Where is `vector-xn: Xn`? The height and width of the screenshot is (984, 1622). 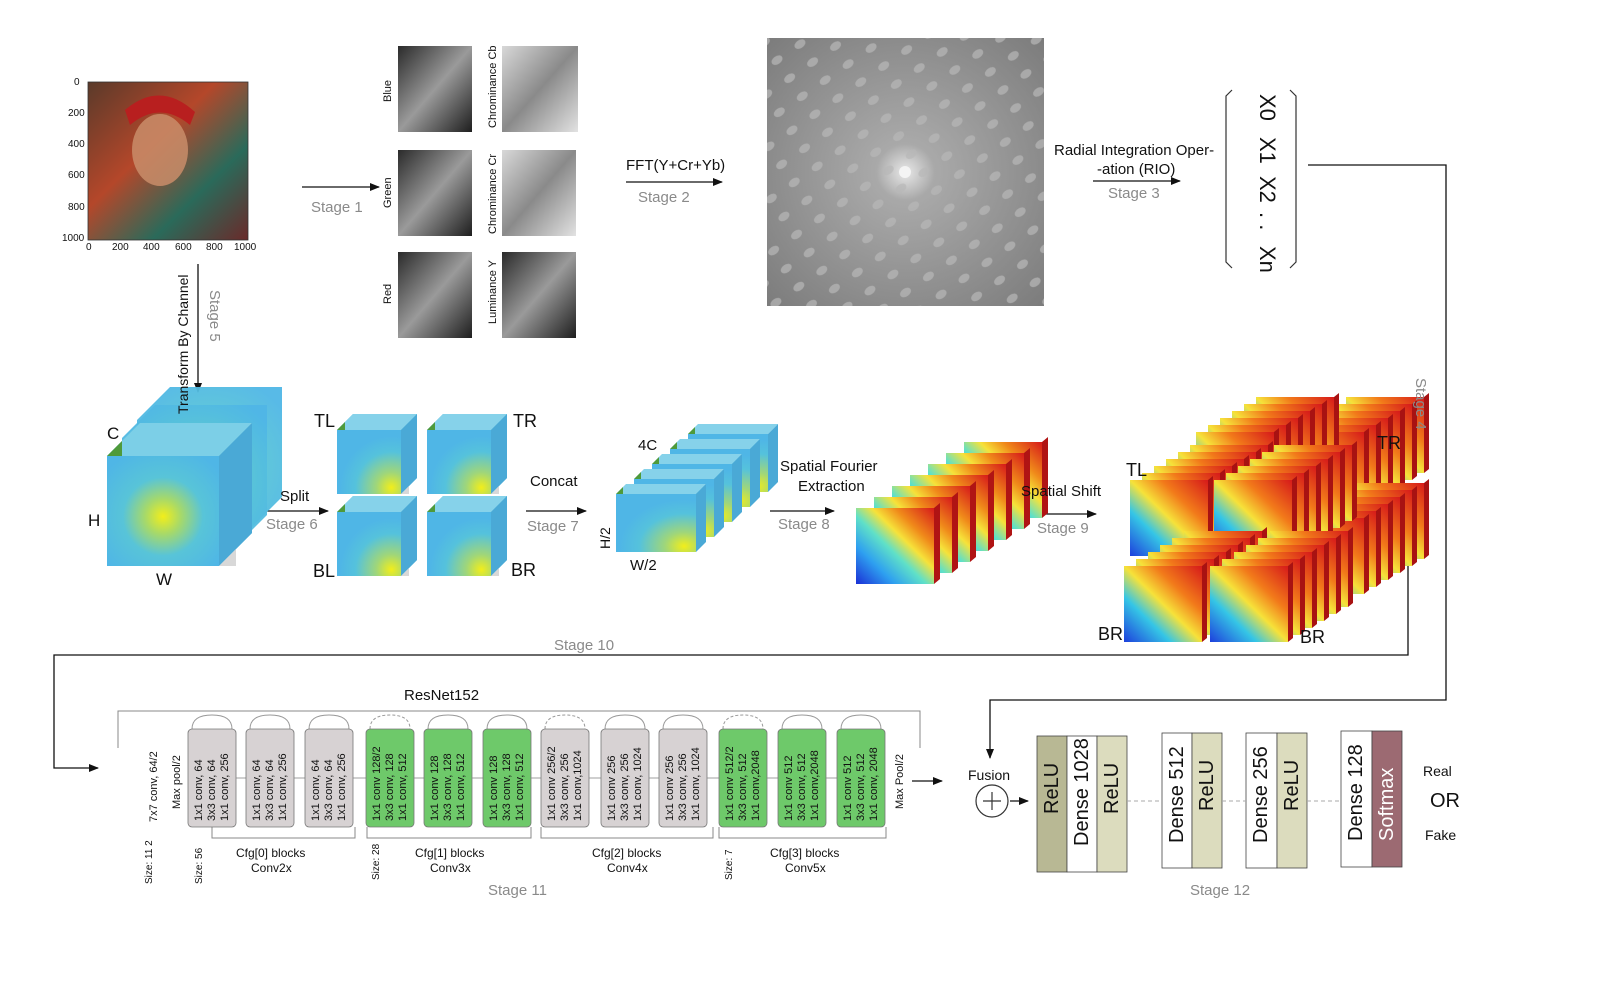
vector-xn: Xn is located at coordinates (1267, 259).